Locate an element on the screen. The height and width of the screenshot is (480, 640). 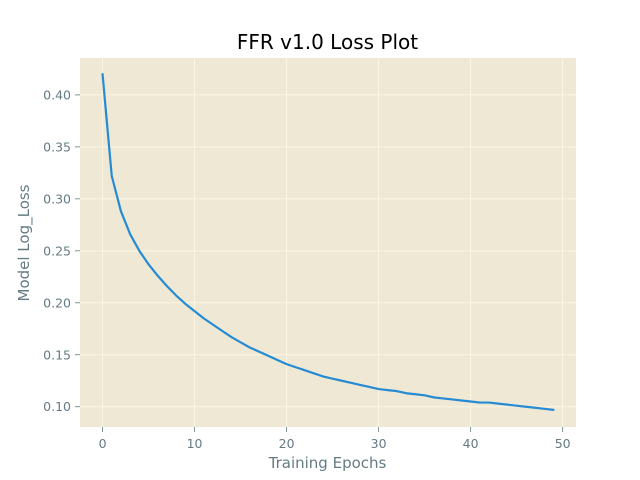
y-tick-label: 0.35 is located at coordinates (57, 146).